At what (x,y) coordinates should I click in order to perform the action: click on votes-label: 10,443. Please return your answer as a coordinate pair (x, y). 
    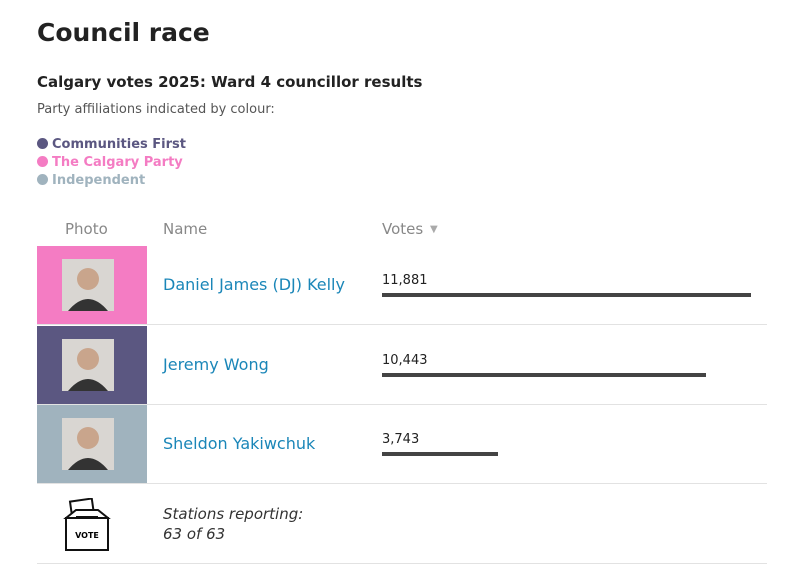
    Looking at the image, I should click on (405, 360).